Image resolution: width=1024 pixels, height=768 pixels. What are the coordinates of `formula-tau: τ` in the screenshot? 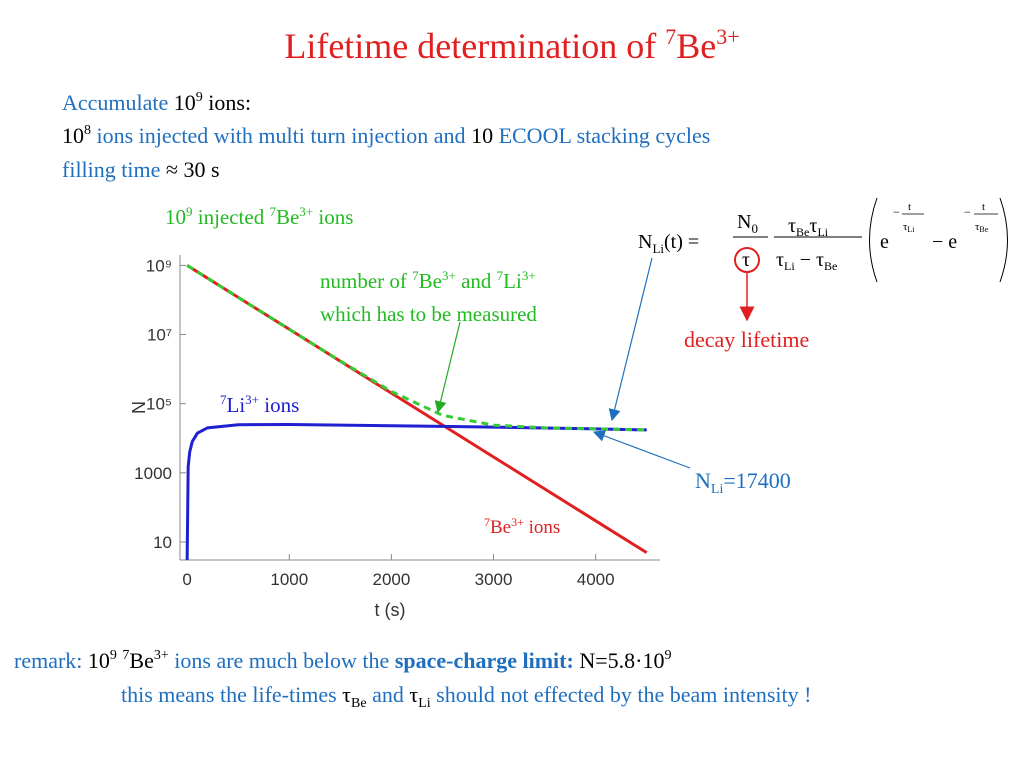 It's located at (746, 260).